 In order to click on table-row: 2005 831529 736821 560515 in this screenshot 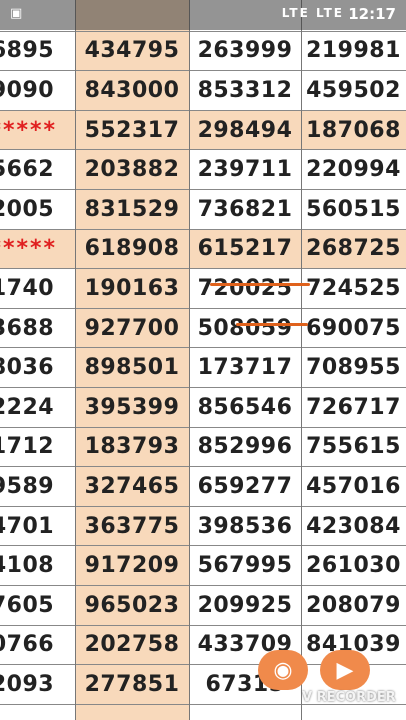, I will do `click(203, 210)`.